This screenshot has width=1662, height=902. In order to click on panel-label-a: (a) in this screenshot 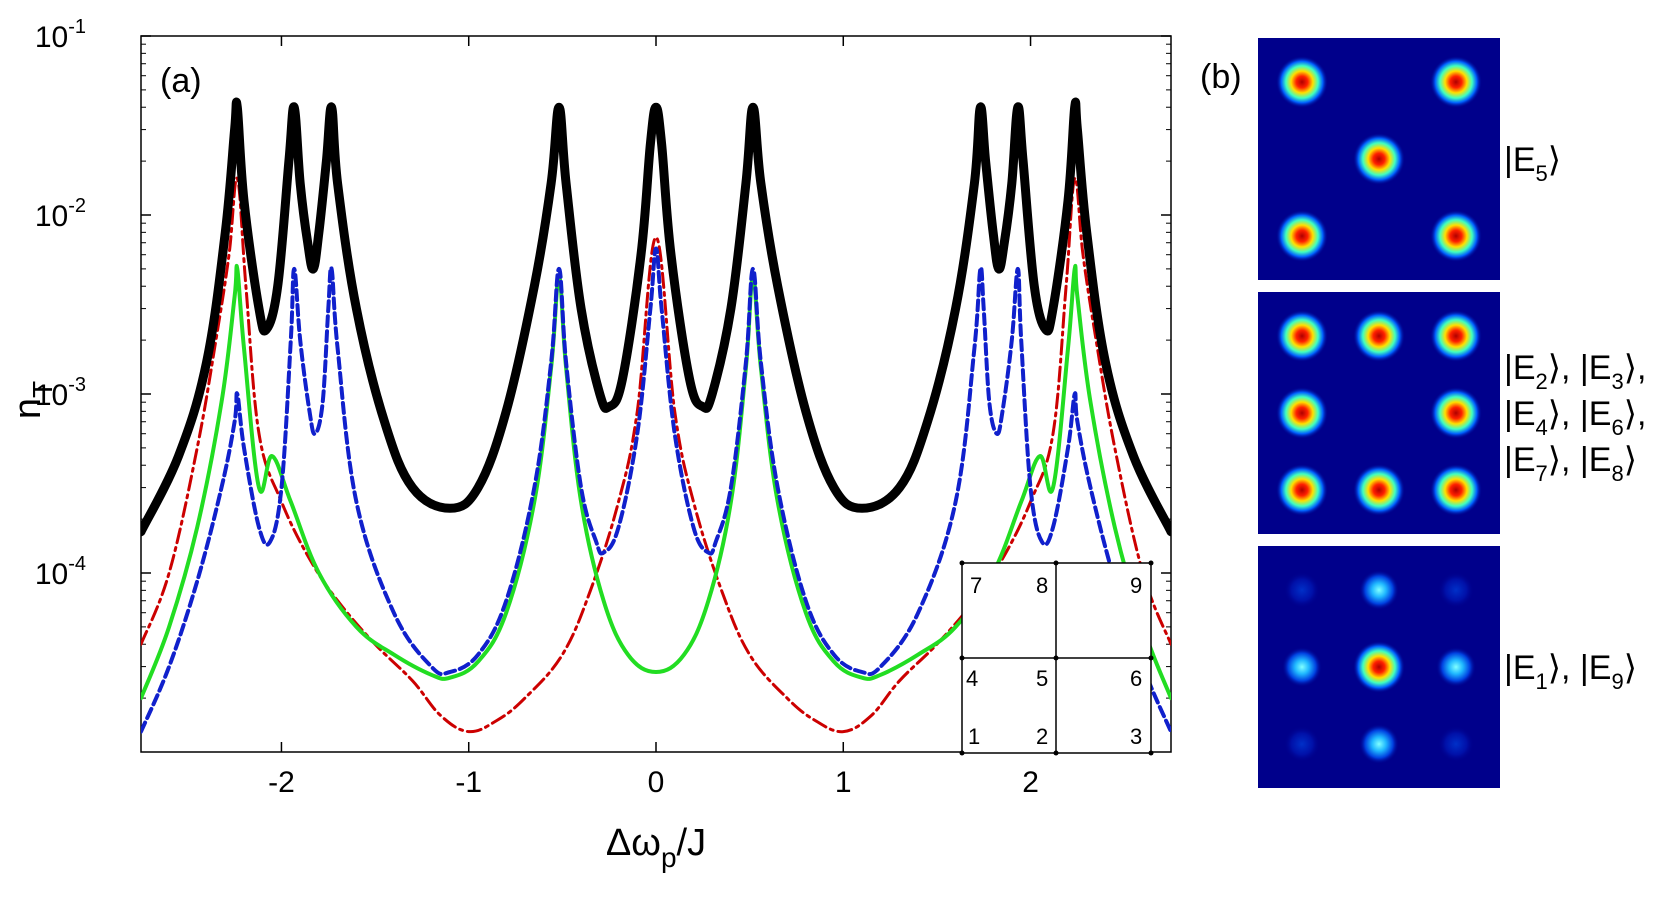, I will do `click(181, 81)`.